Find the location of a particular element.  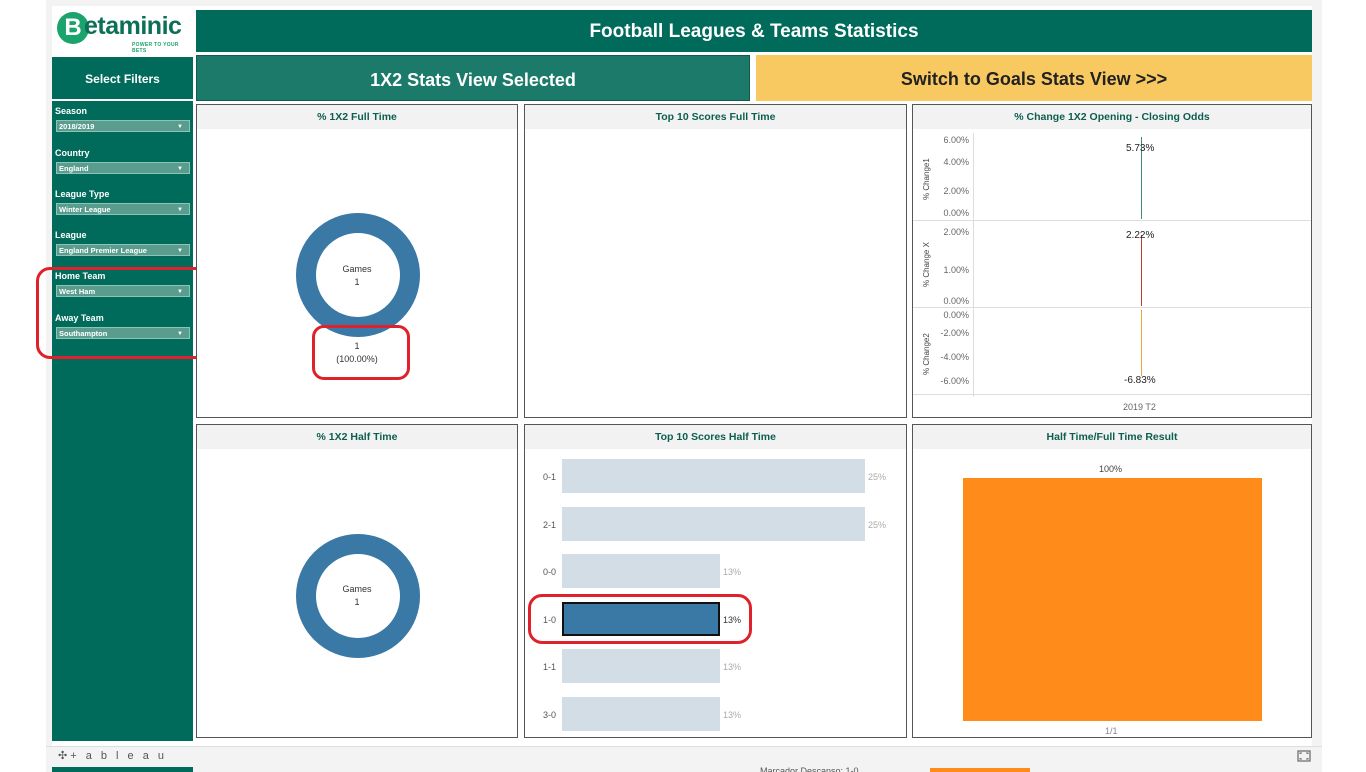

season-label: Season is located at coordinates (71, 111).